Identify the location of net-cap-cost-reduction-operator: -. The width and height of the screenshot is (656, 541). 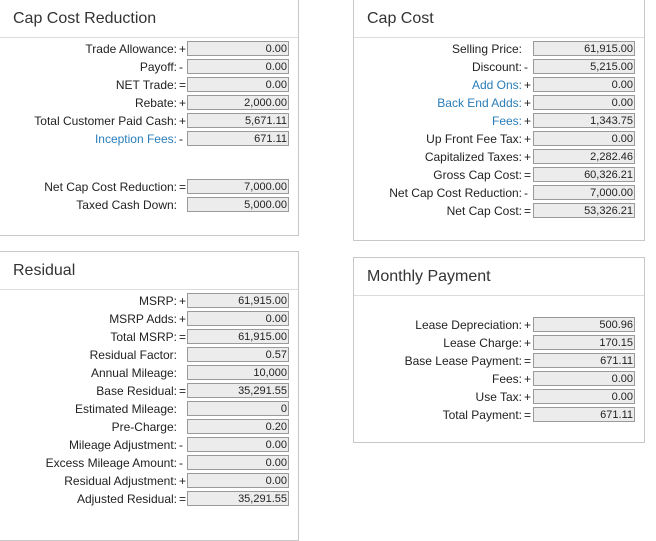
(526, 193).